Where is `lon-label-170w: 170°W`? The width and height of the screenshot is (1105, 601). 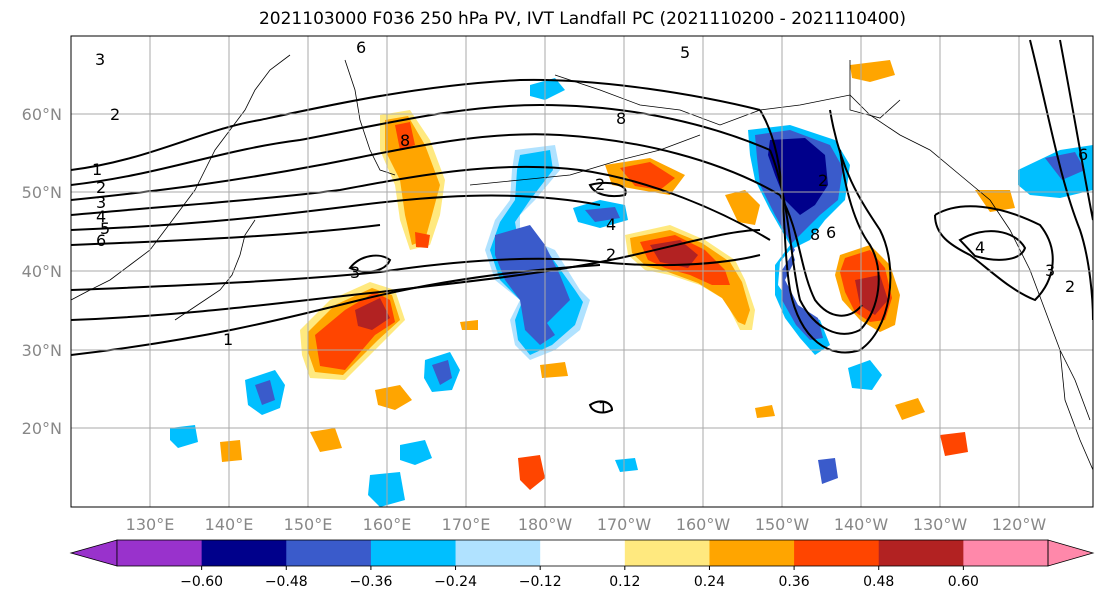
lon-label-170w: 170°W is located at coordinates (624, 524).